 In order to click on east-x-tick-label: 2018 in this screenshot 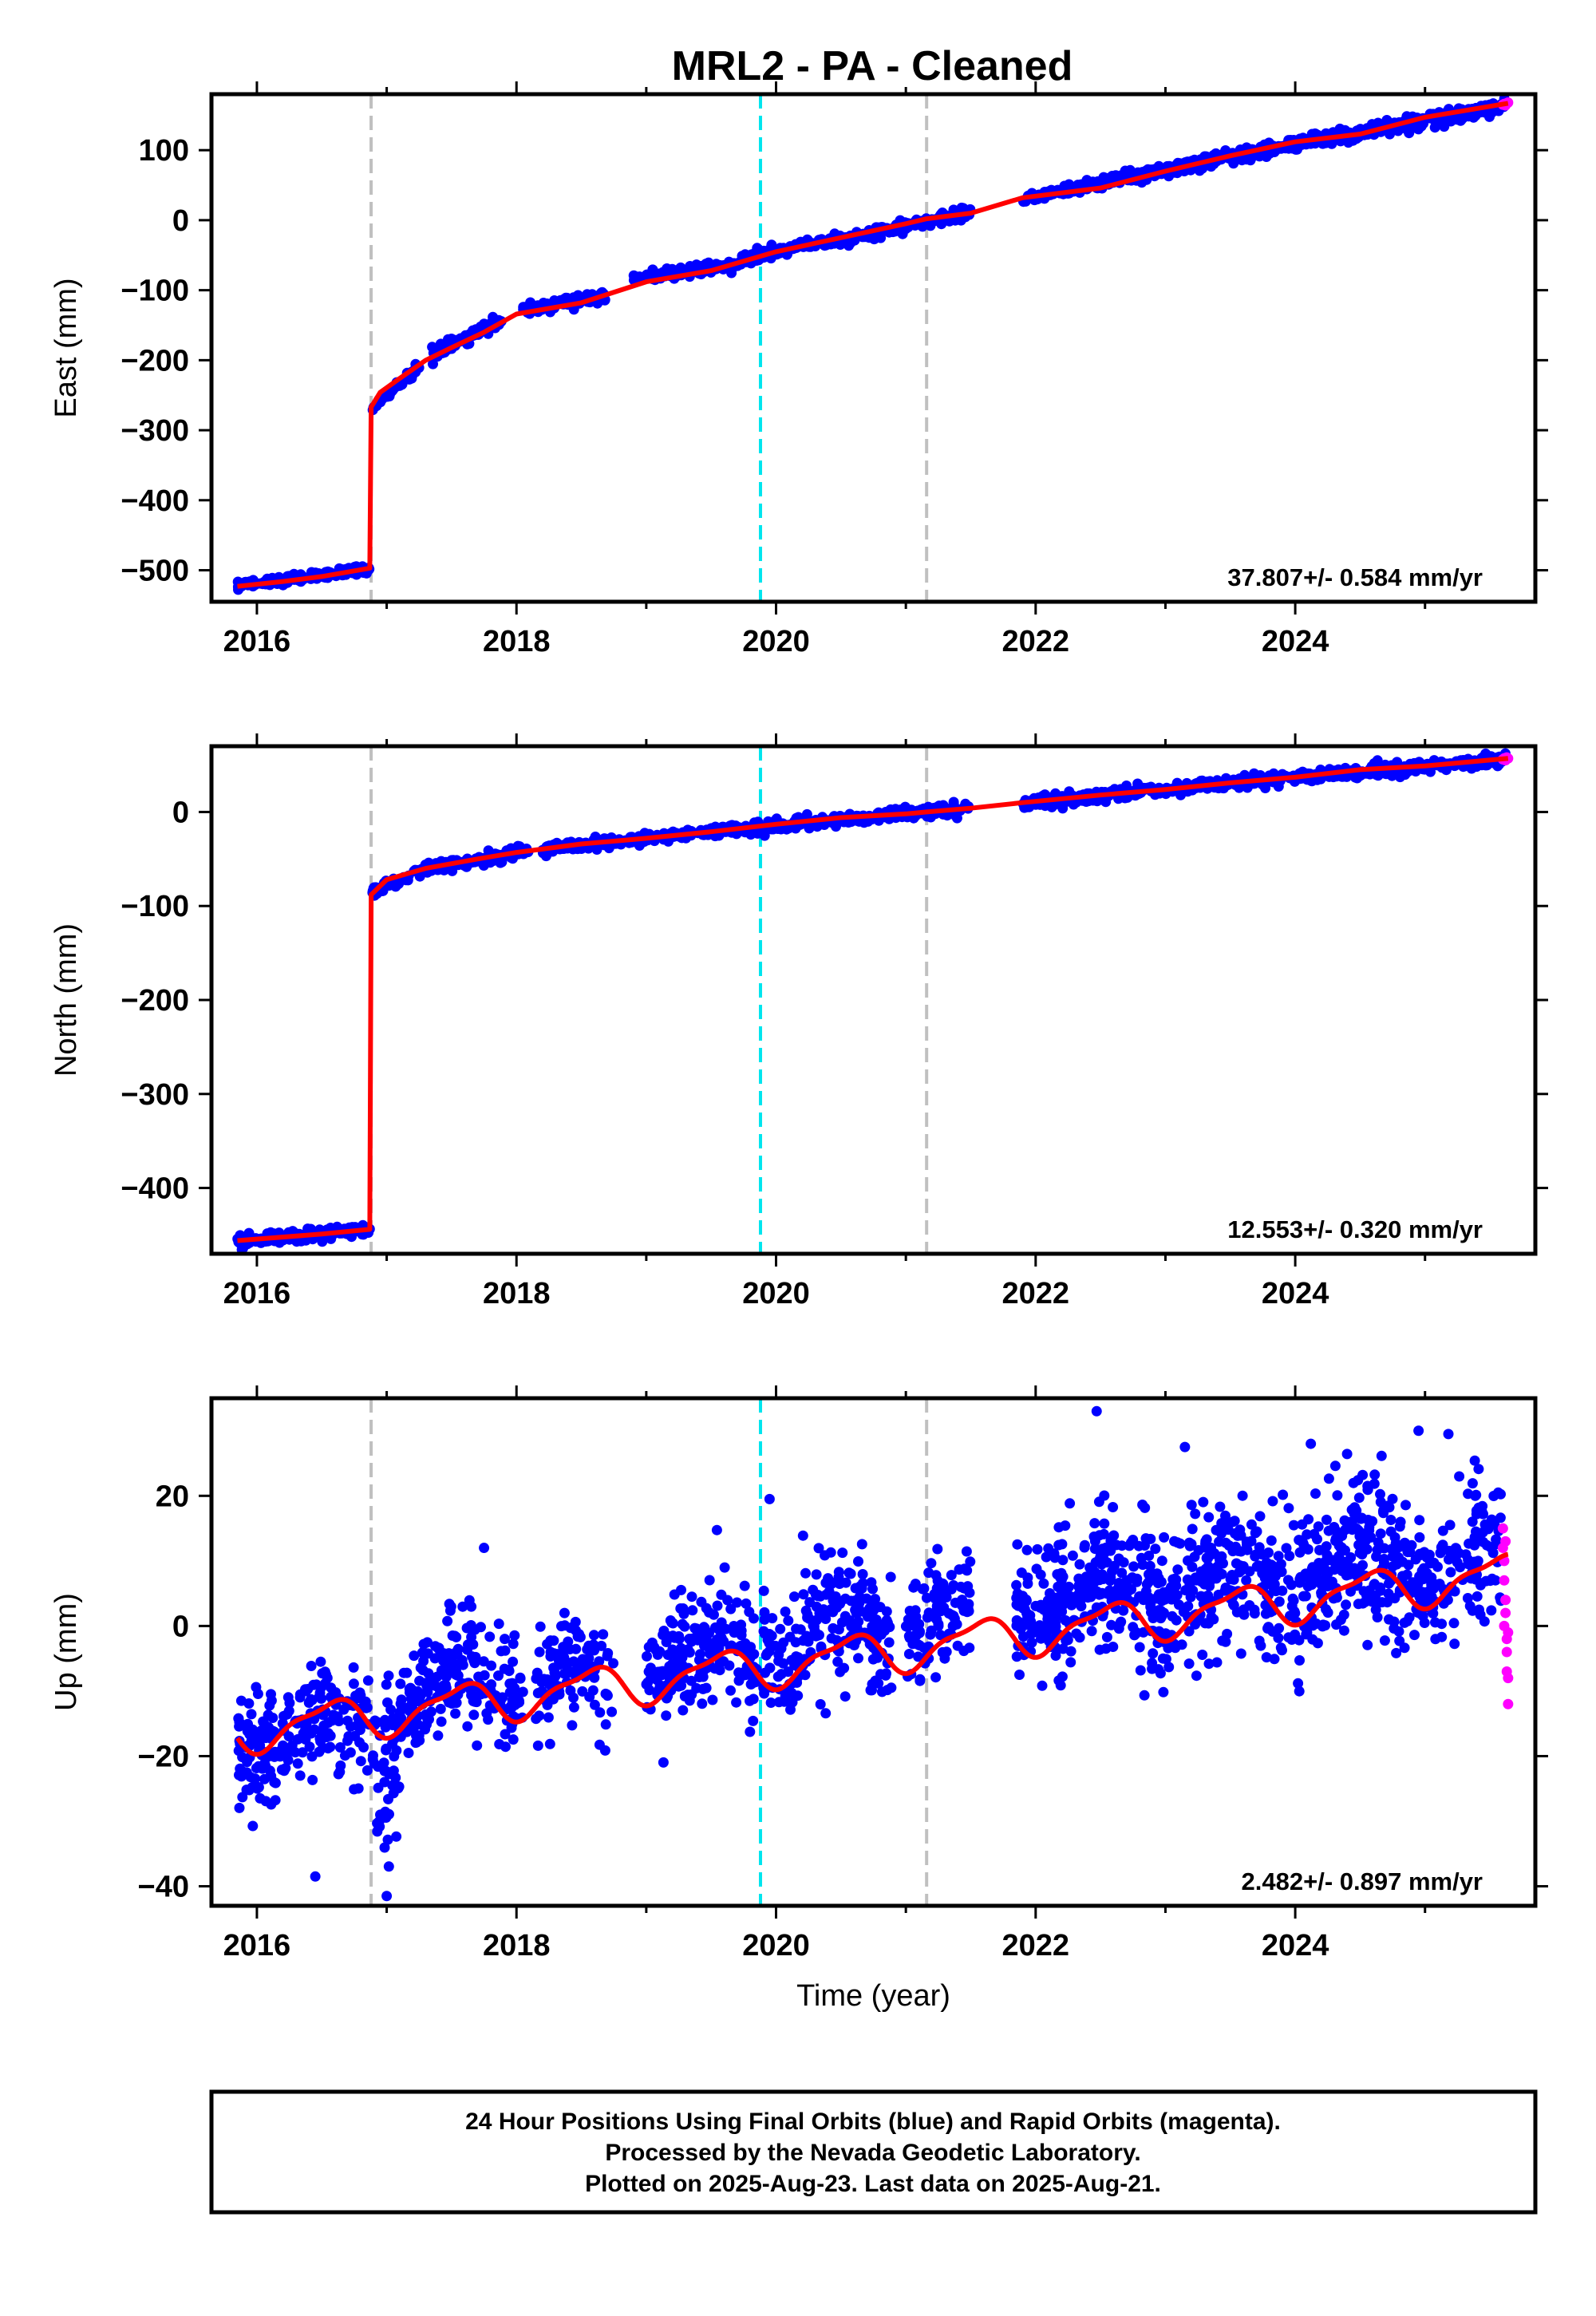, I will do `click(517, 641)`.